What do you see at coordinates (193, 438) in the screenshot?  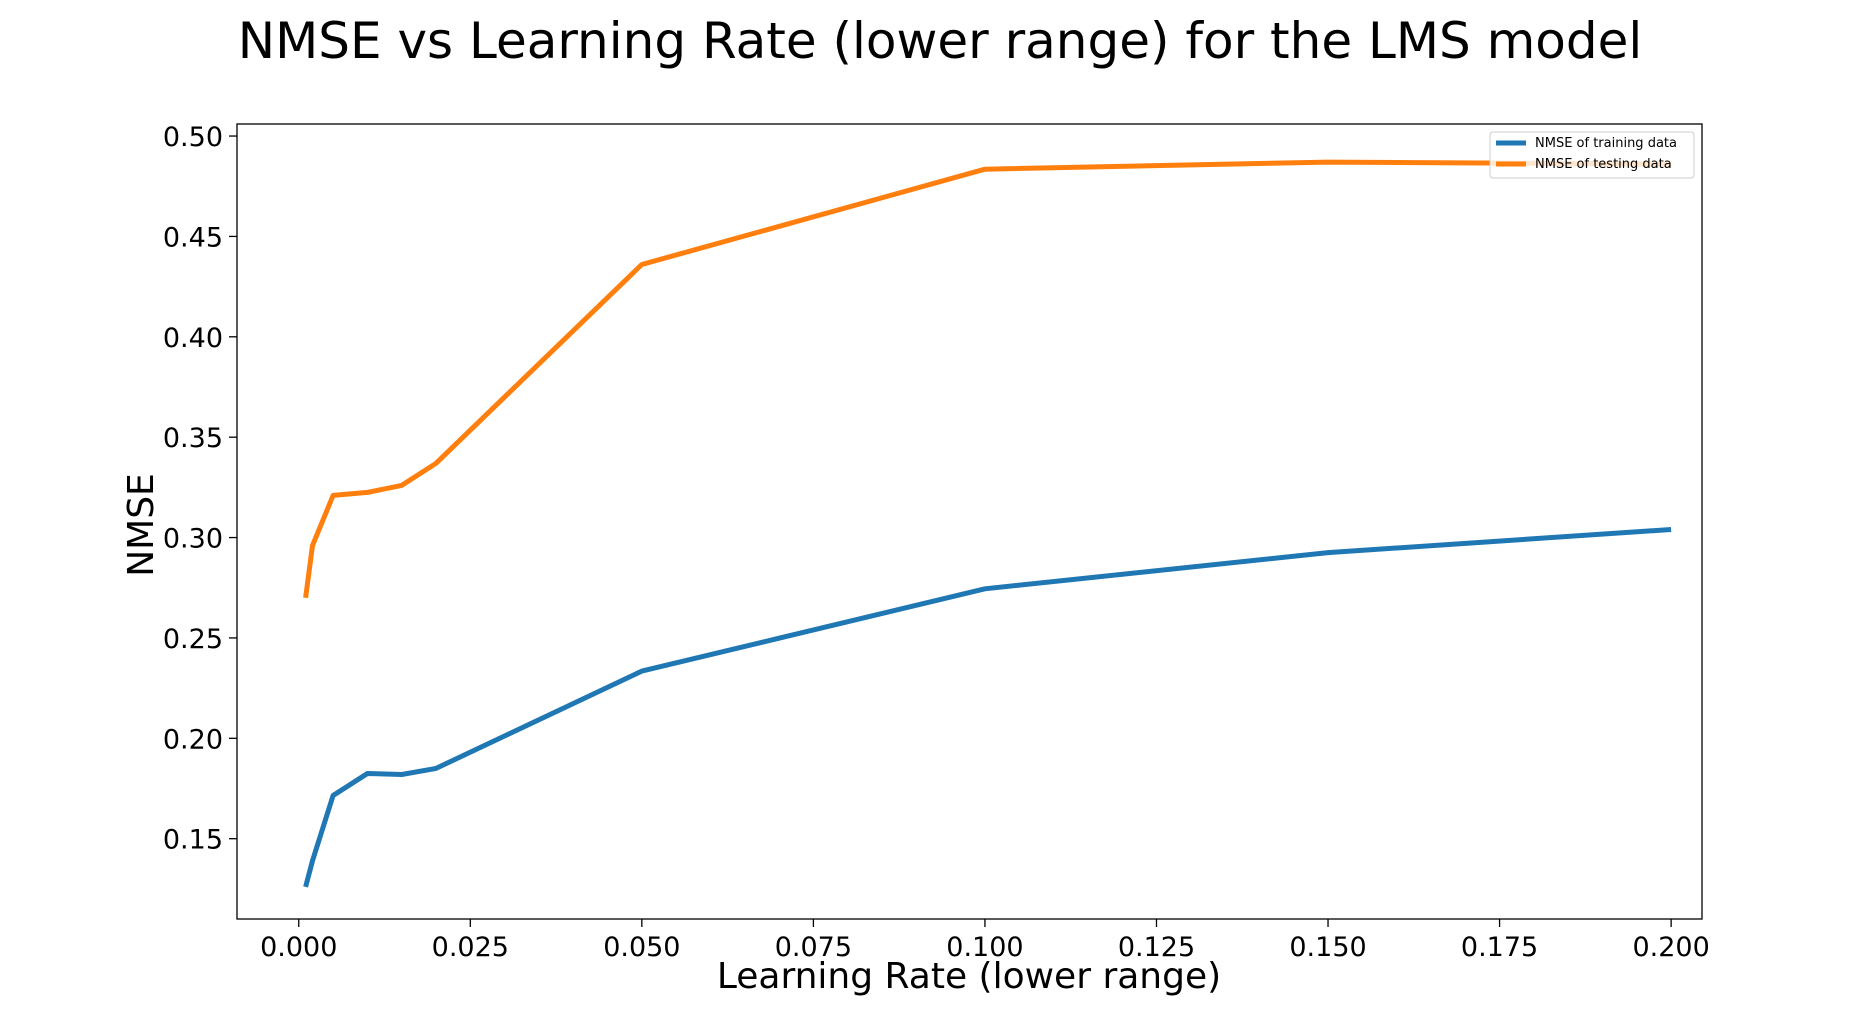 I see `y-tick-label: 0.35` at bounding box center [193, 438].